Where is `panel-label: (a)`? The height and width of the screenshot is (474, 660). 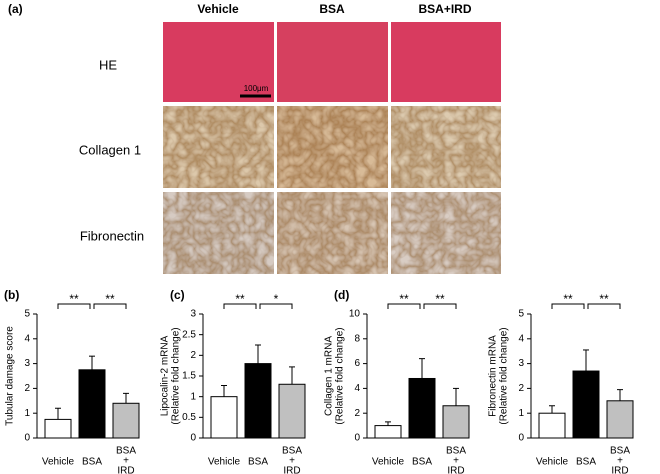 panel-label: (a) is located at coordinates (15, 9).